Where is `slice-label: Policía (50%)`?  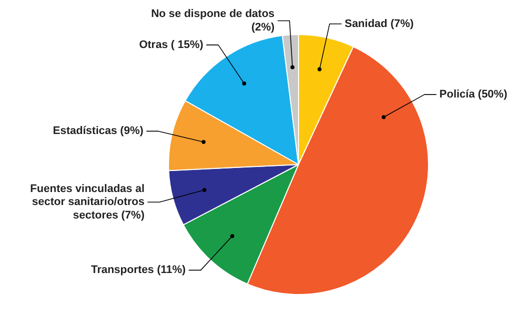 slice-label: Policía (50%) is located at coordinates (473, 94).